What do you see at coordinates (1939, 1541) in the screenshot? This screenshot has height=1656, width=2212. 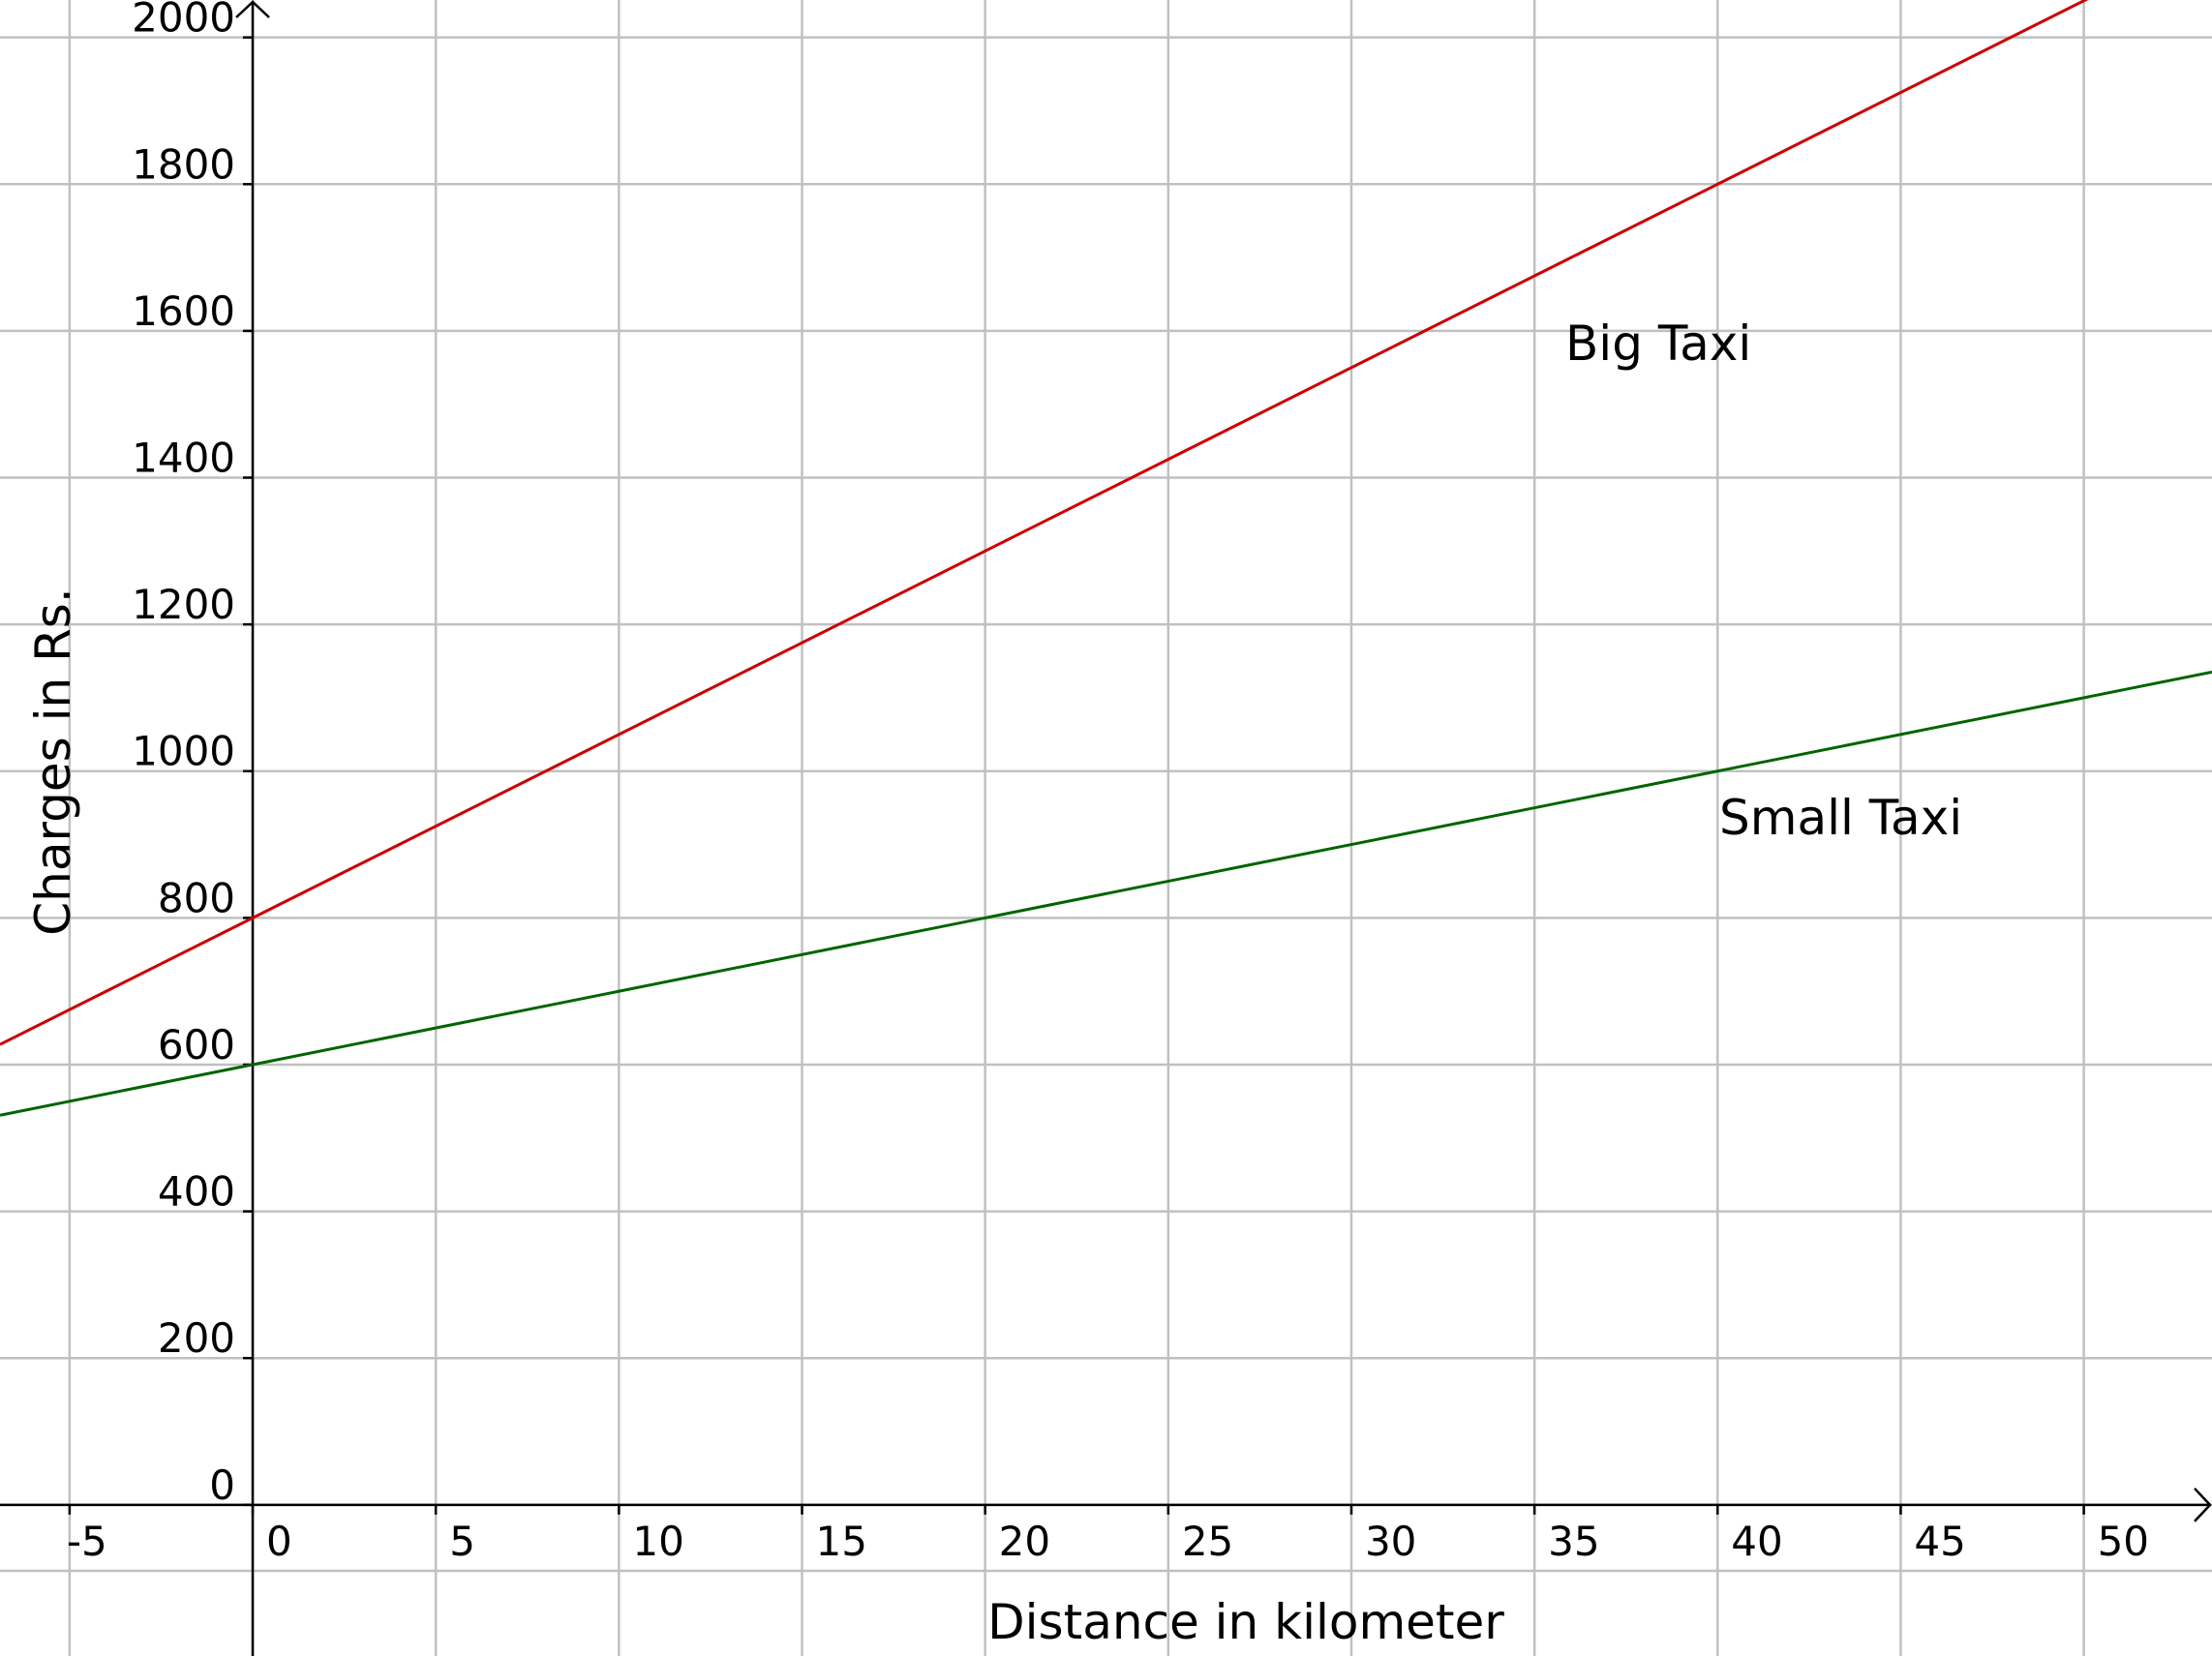 I see `x-tick-label: 45` at bounding box center [1939, 1541].